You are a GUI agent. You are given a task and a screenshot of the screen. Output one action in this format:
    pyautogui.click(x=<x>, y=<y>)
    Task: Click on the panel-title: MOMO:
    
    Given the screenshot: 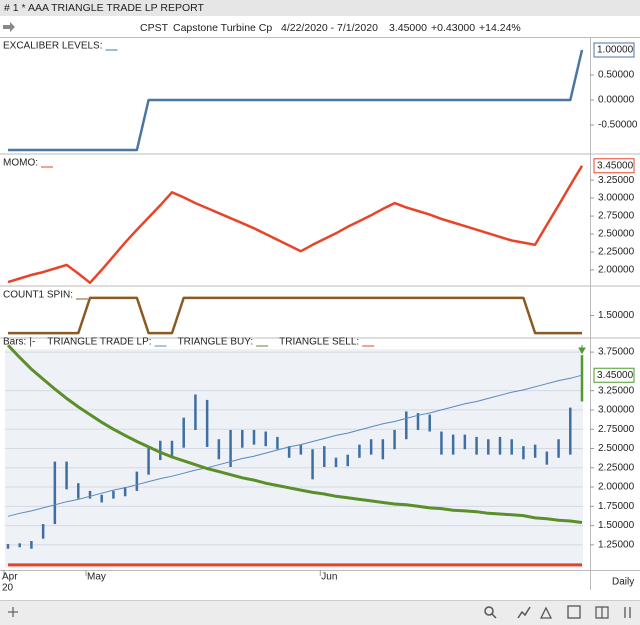 What is the action you would take?
    pyautogui.click(x=20, y=163)
    